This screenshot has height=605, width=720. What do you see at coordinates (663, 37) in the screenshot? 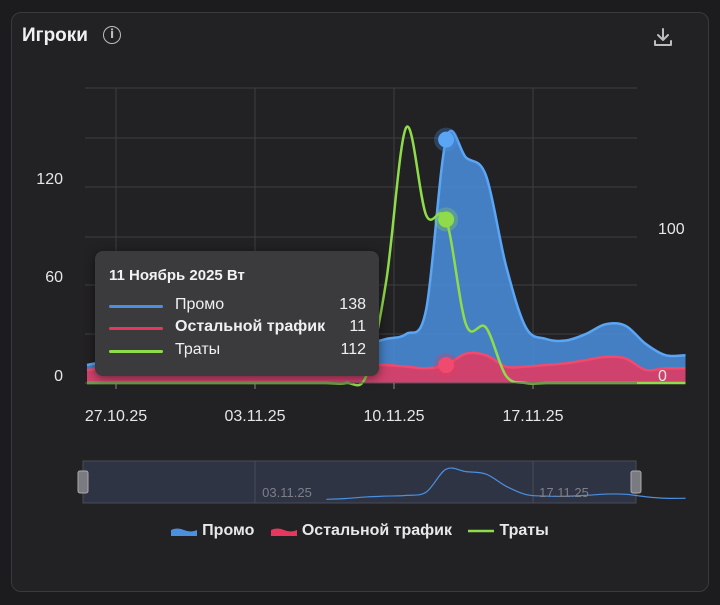
I see `download-icon` at bounding box center [663, 37].